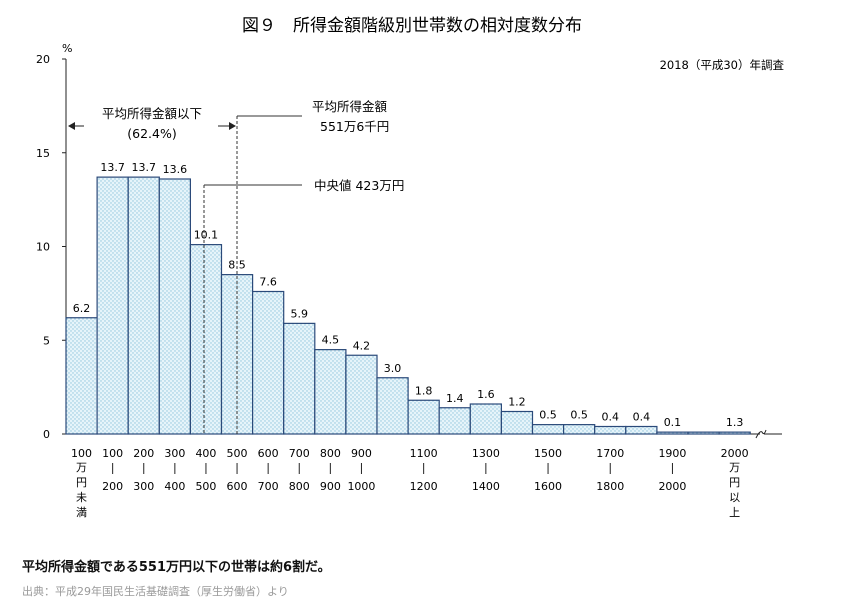 The width and height of the screenshot is (849, 610). What do you see at coordinates (174, 486) in the screenshot?
I see `x-label-bottom: 400` at bounding box center [174, 486].